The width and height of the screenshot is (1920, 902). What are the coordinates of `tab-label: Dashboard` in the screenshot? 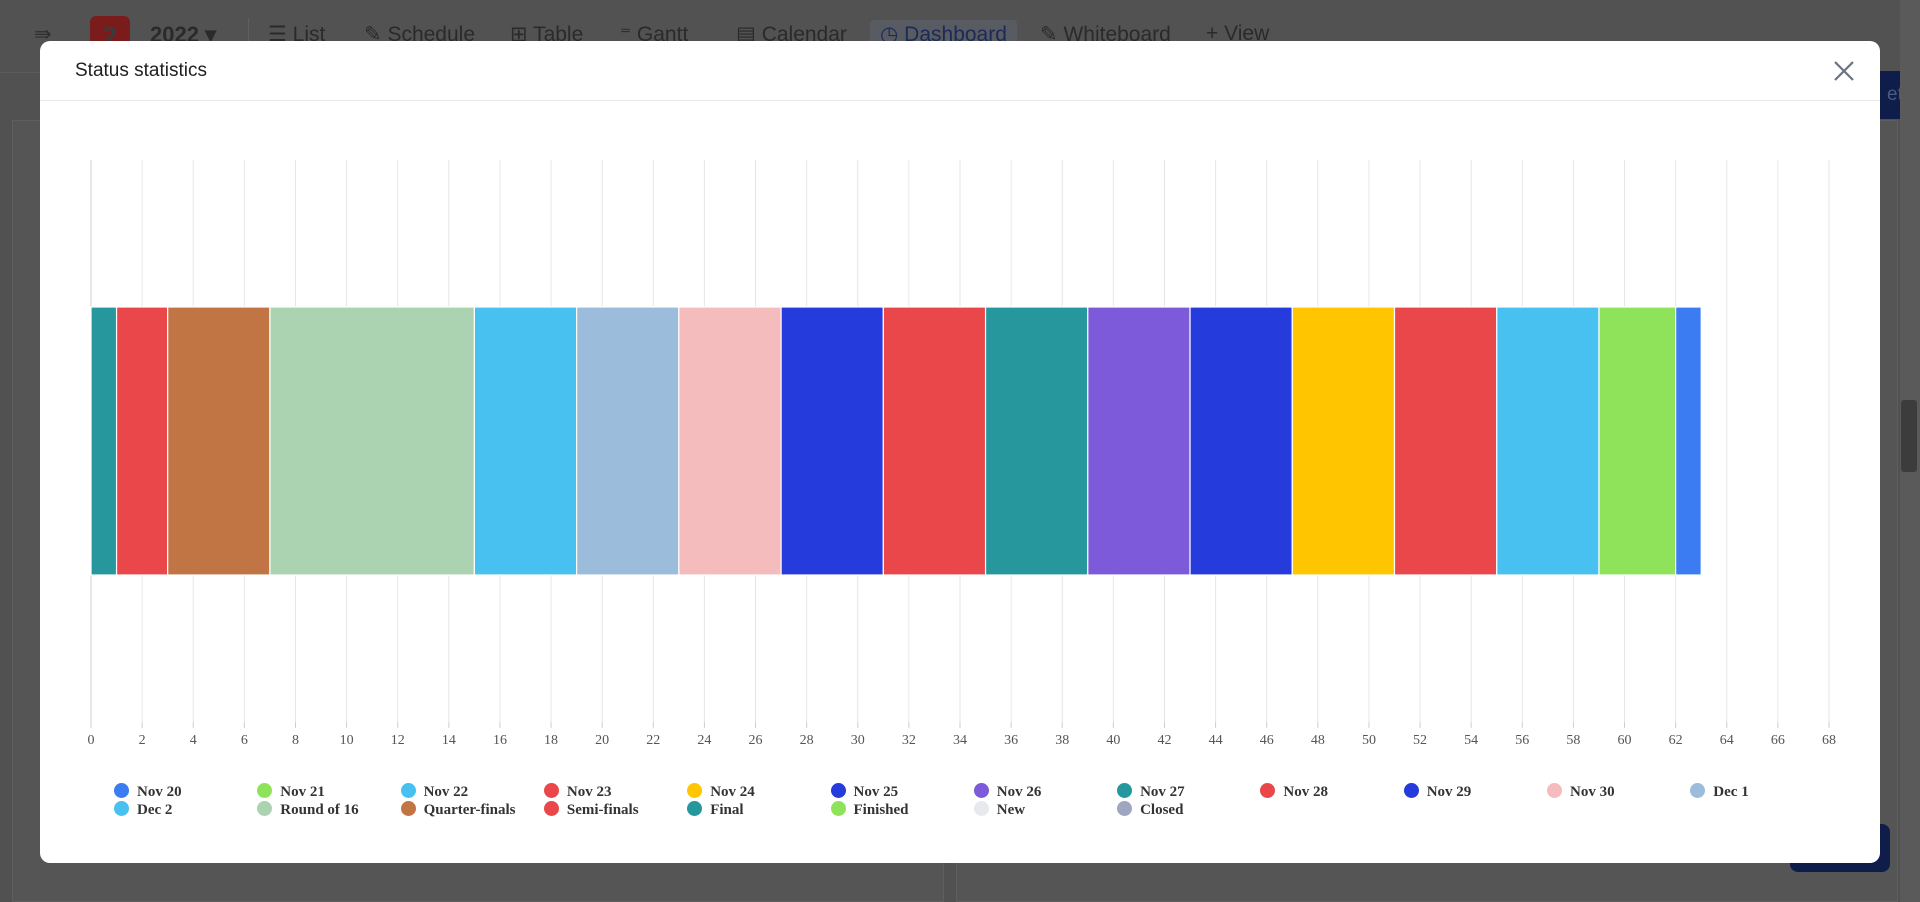 It's located at (955, 34).